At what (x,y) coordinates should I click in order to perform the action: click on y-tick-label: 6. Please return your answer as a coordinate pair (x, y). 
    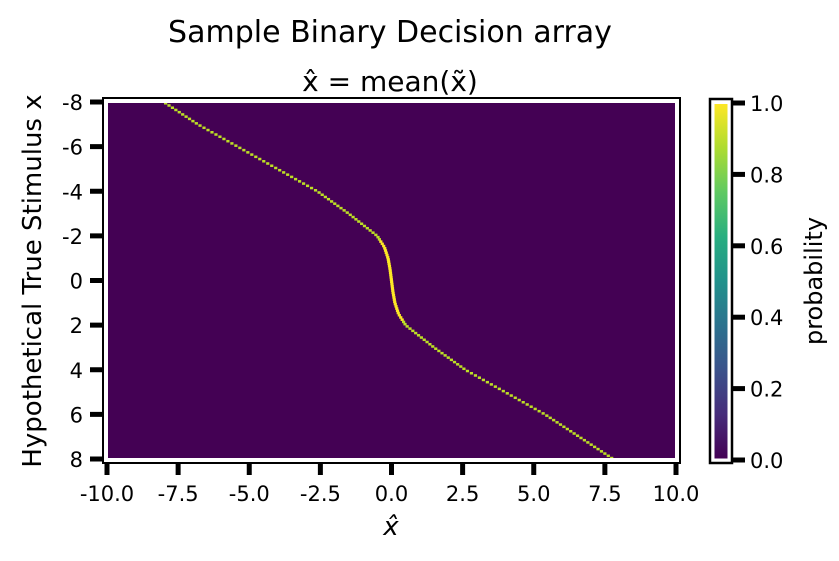
    Looking at the image, I should click on (76, 415).